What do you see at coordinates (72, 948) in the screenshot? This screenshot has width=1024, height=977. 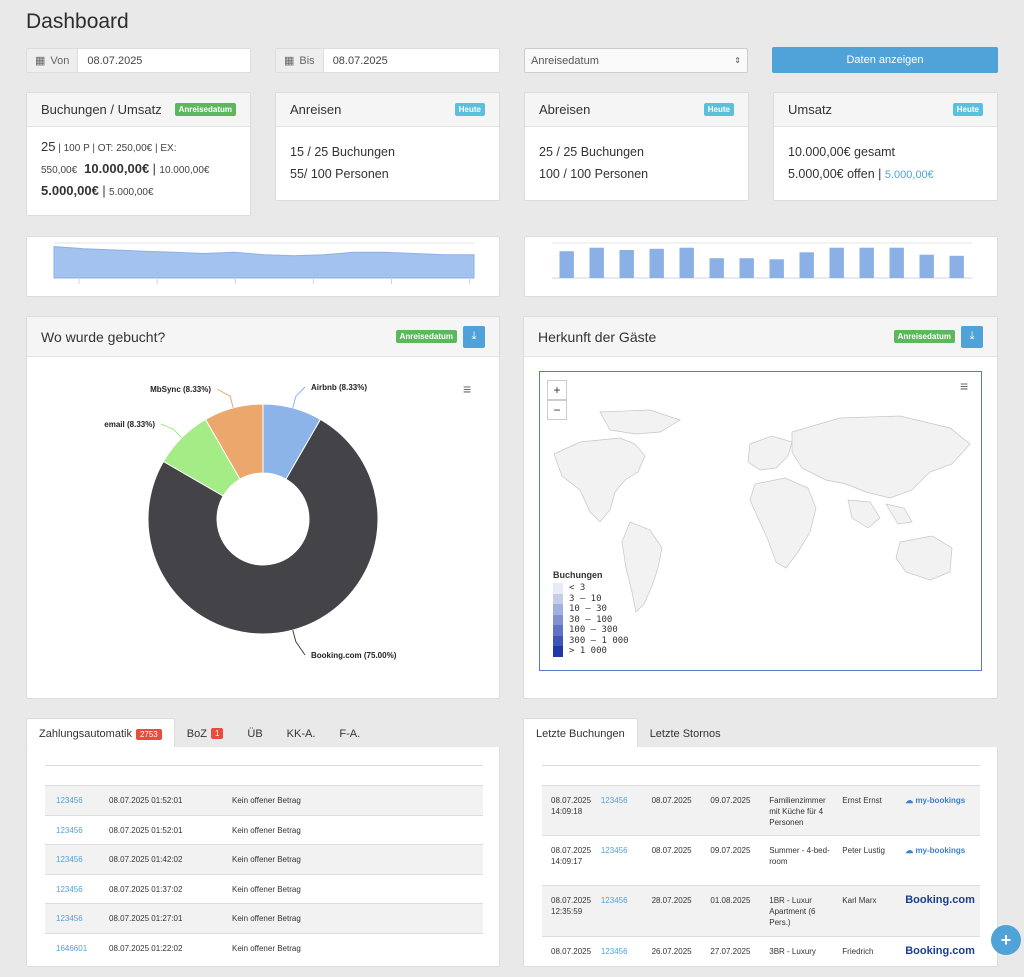 I see `payment-id-link: 1646601` at bounding box center [72, 948].